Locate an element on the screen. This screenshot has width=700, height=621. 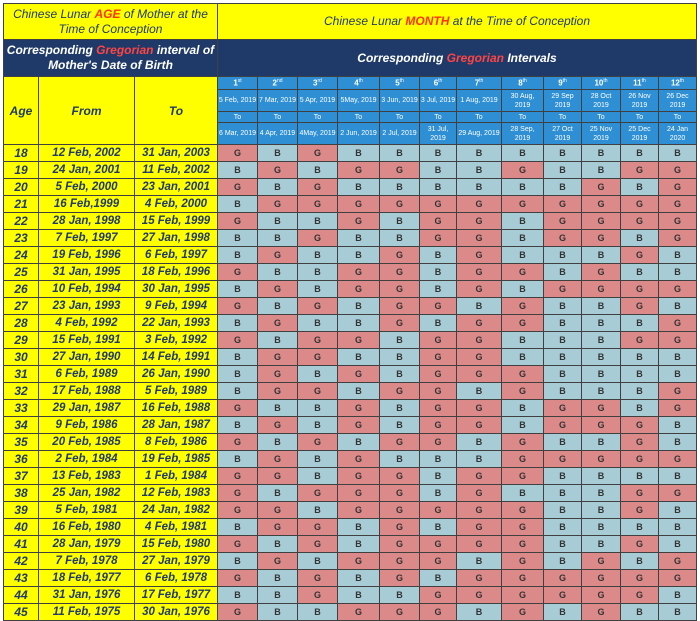
to-date-cell: 18 Feb, 1996 is located at coordinates (176, 272).